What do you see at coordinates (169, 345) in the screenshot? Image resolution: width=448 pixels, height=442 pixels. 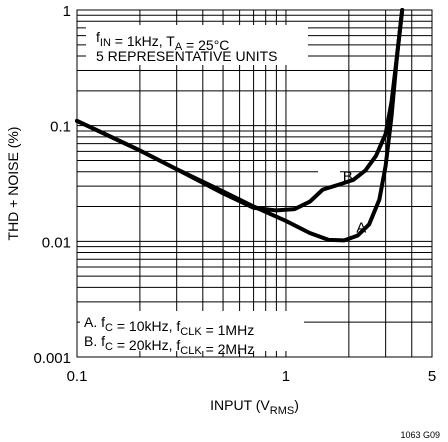 I see `legend-b: B. fC = 20kHz, fCLK = 2MHz` at bounding box center [169, 345].